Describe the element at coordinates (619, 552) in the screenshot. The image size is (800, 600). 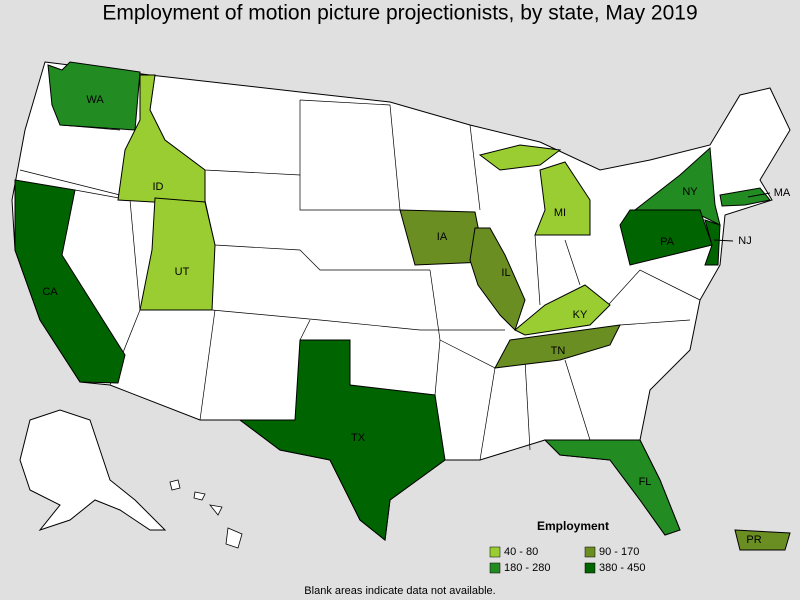
I see `legend-label: 90 - 170` at that location.